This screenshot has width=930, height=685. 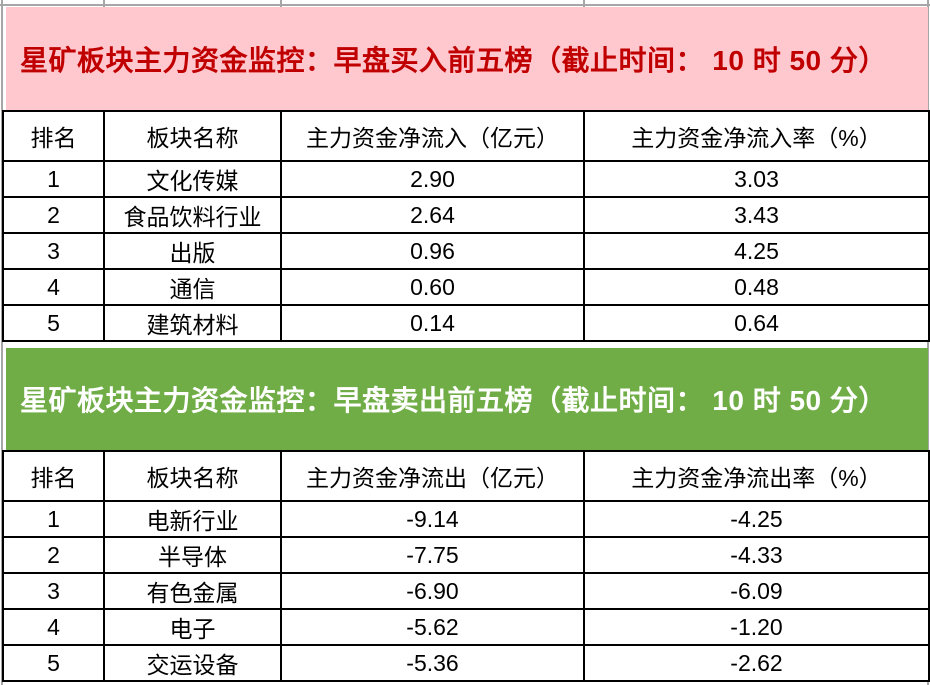 I want to click on sell-section-banner: 星矿板块主力资金监控：早盘卖出前五榜（截止时间： 10 时 50 分）, so click(x=467, y=399).